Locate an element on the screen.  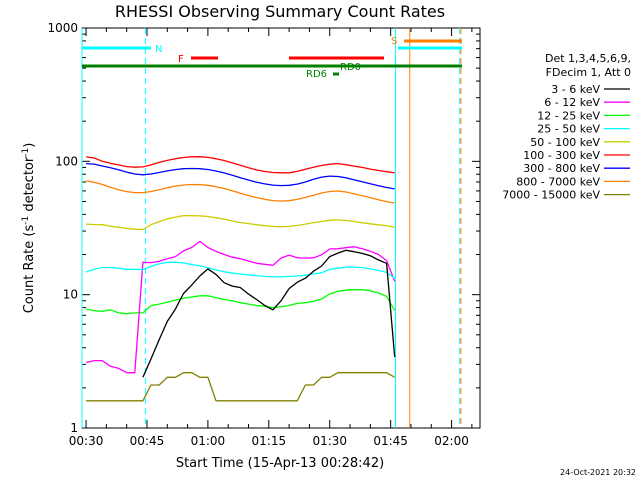
x-tick-label: 01:15 is located at coordinates (269, 441).